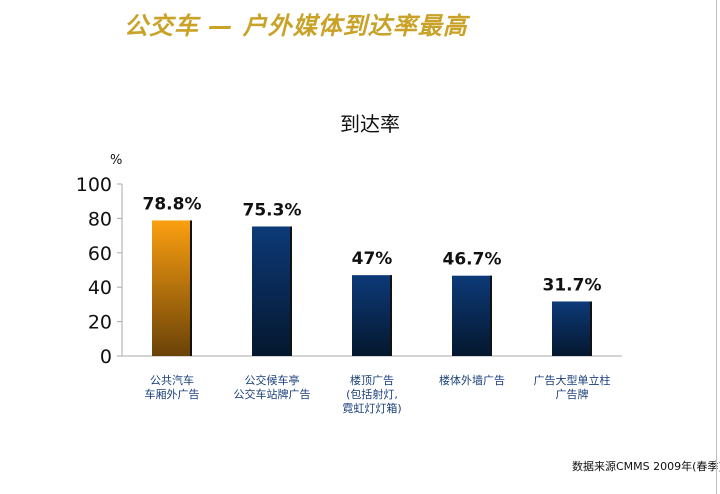 The image size is (720, 494). What do you see at coordinates (100, 219) in the screenshot?
I see `y-tick-label: 80` at bounding box center [100, 219].